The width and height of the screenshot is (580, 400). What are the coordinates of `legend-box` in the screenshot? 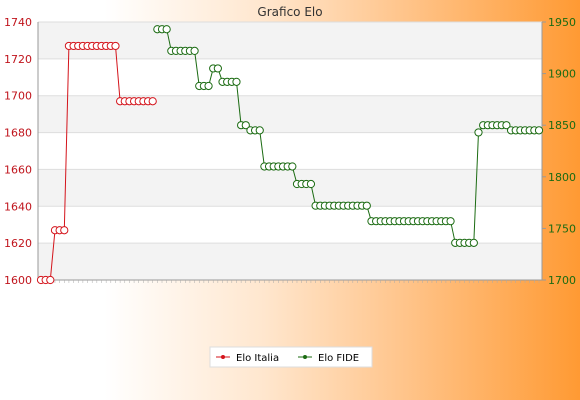 It's located at (291, 357).